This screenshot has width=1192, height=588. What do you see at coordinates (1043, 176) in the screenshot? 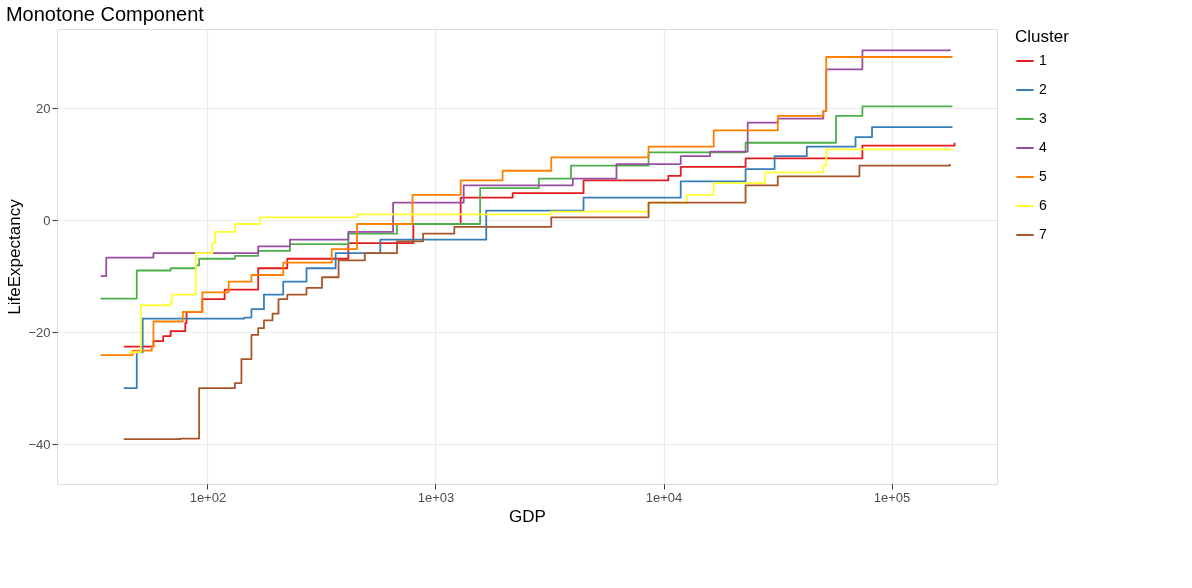
I see `legend-label: 5` at bounding box center [1043, 176].